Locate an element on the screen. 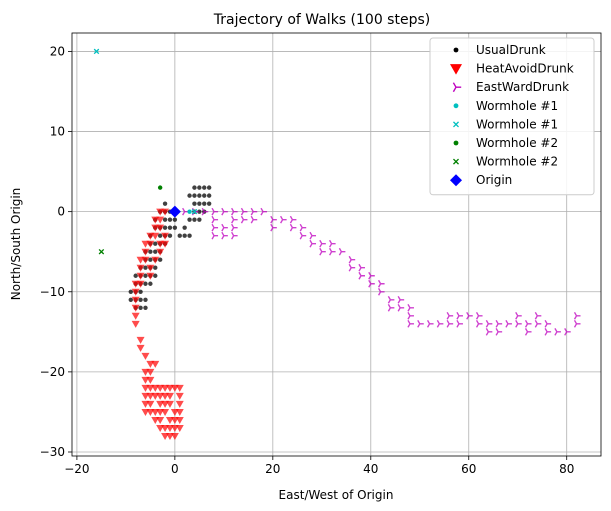 The width and height of the screenshot is (611, 511). legend-label: EastWardDrunk is located at coordinates (522, 87).